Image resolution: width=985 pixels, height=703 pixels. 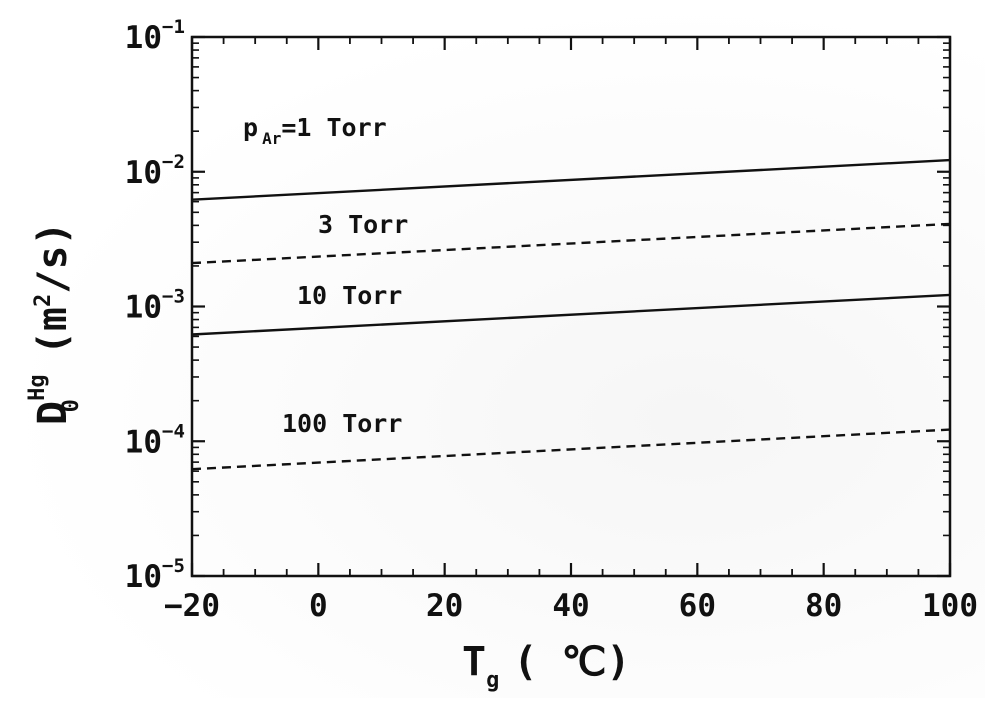 I want to click on y-axis-title: DHg 0 (m2/s), so click(x=54, y=323).